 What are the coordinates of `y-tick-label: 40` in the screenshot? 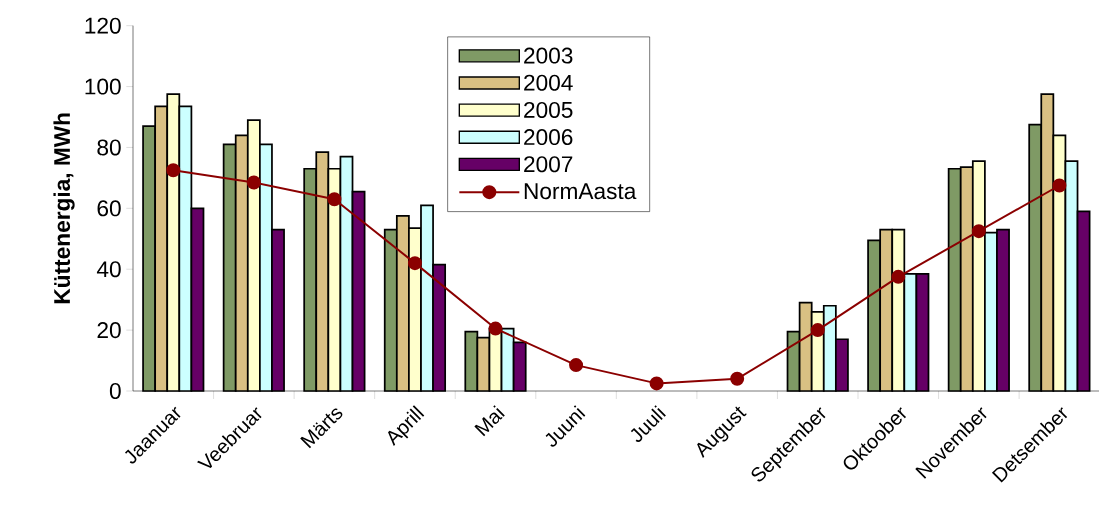 It's located at (108, 269).